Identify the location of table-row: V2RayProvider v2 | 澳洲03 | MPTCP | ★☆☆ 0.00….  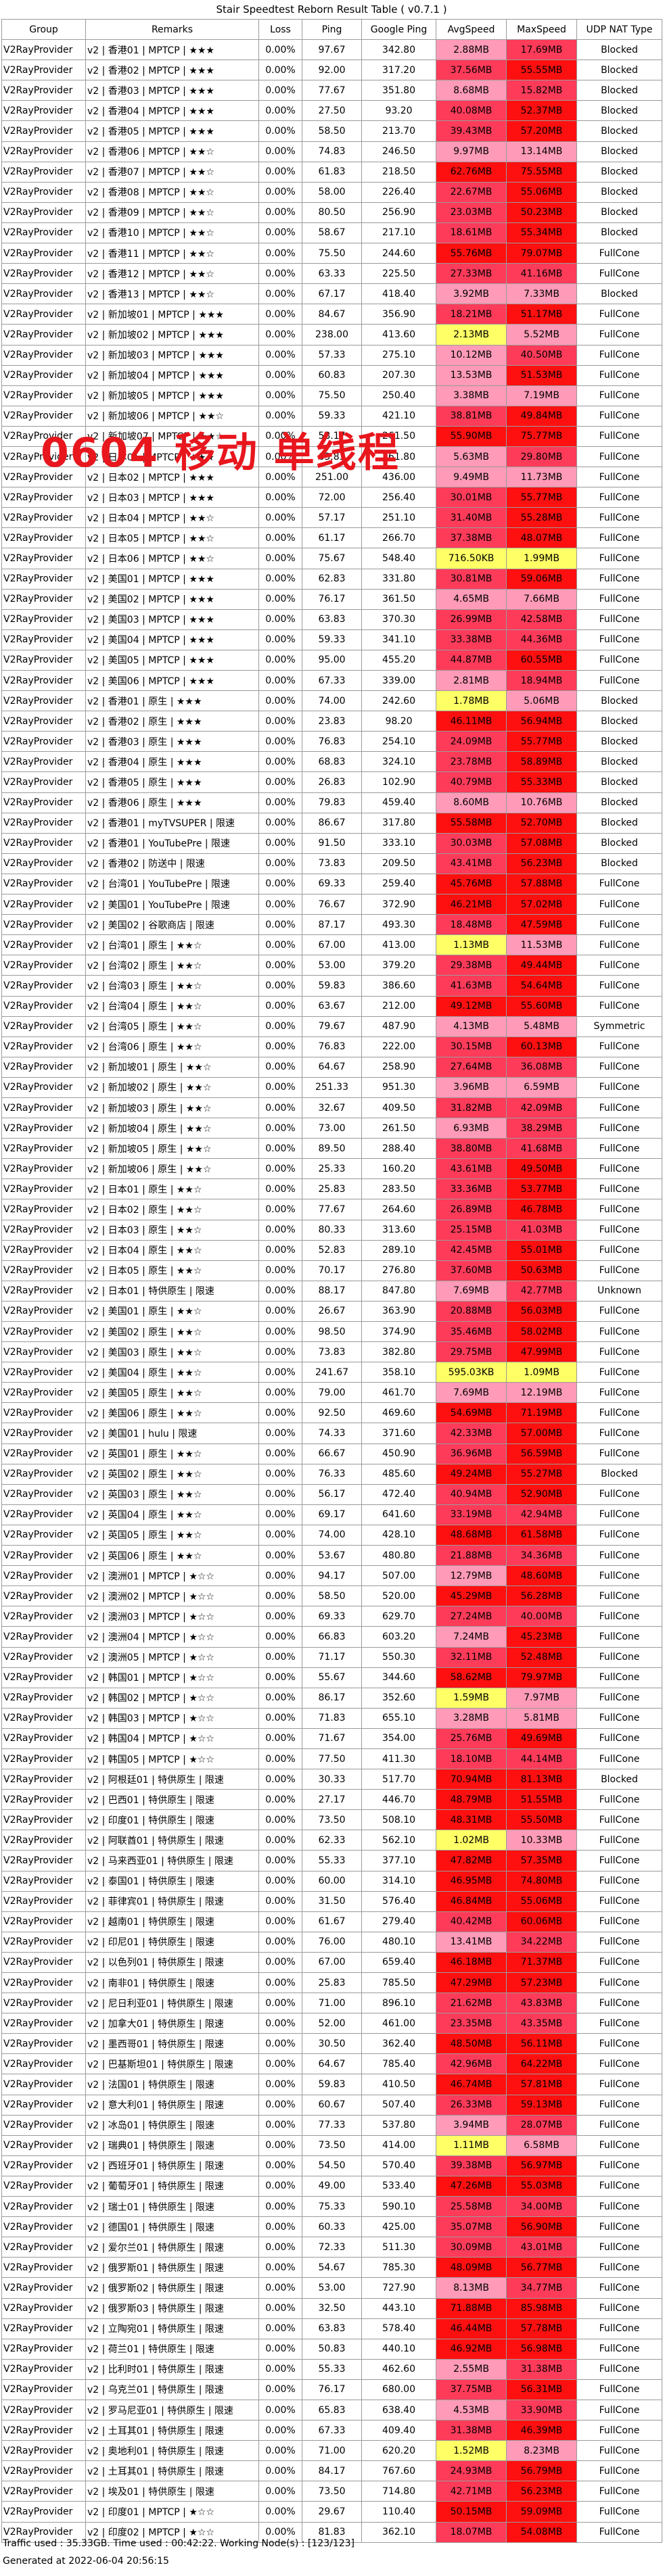
(331, 1616).